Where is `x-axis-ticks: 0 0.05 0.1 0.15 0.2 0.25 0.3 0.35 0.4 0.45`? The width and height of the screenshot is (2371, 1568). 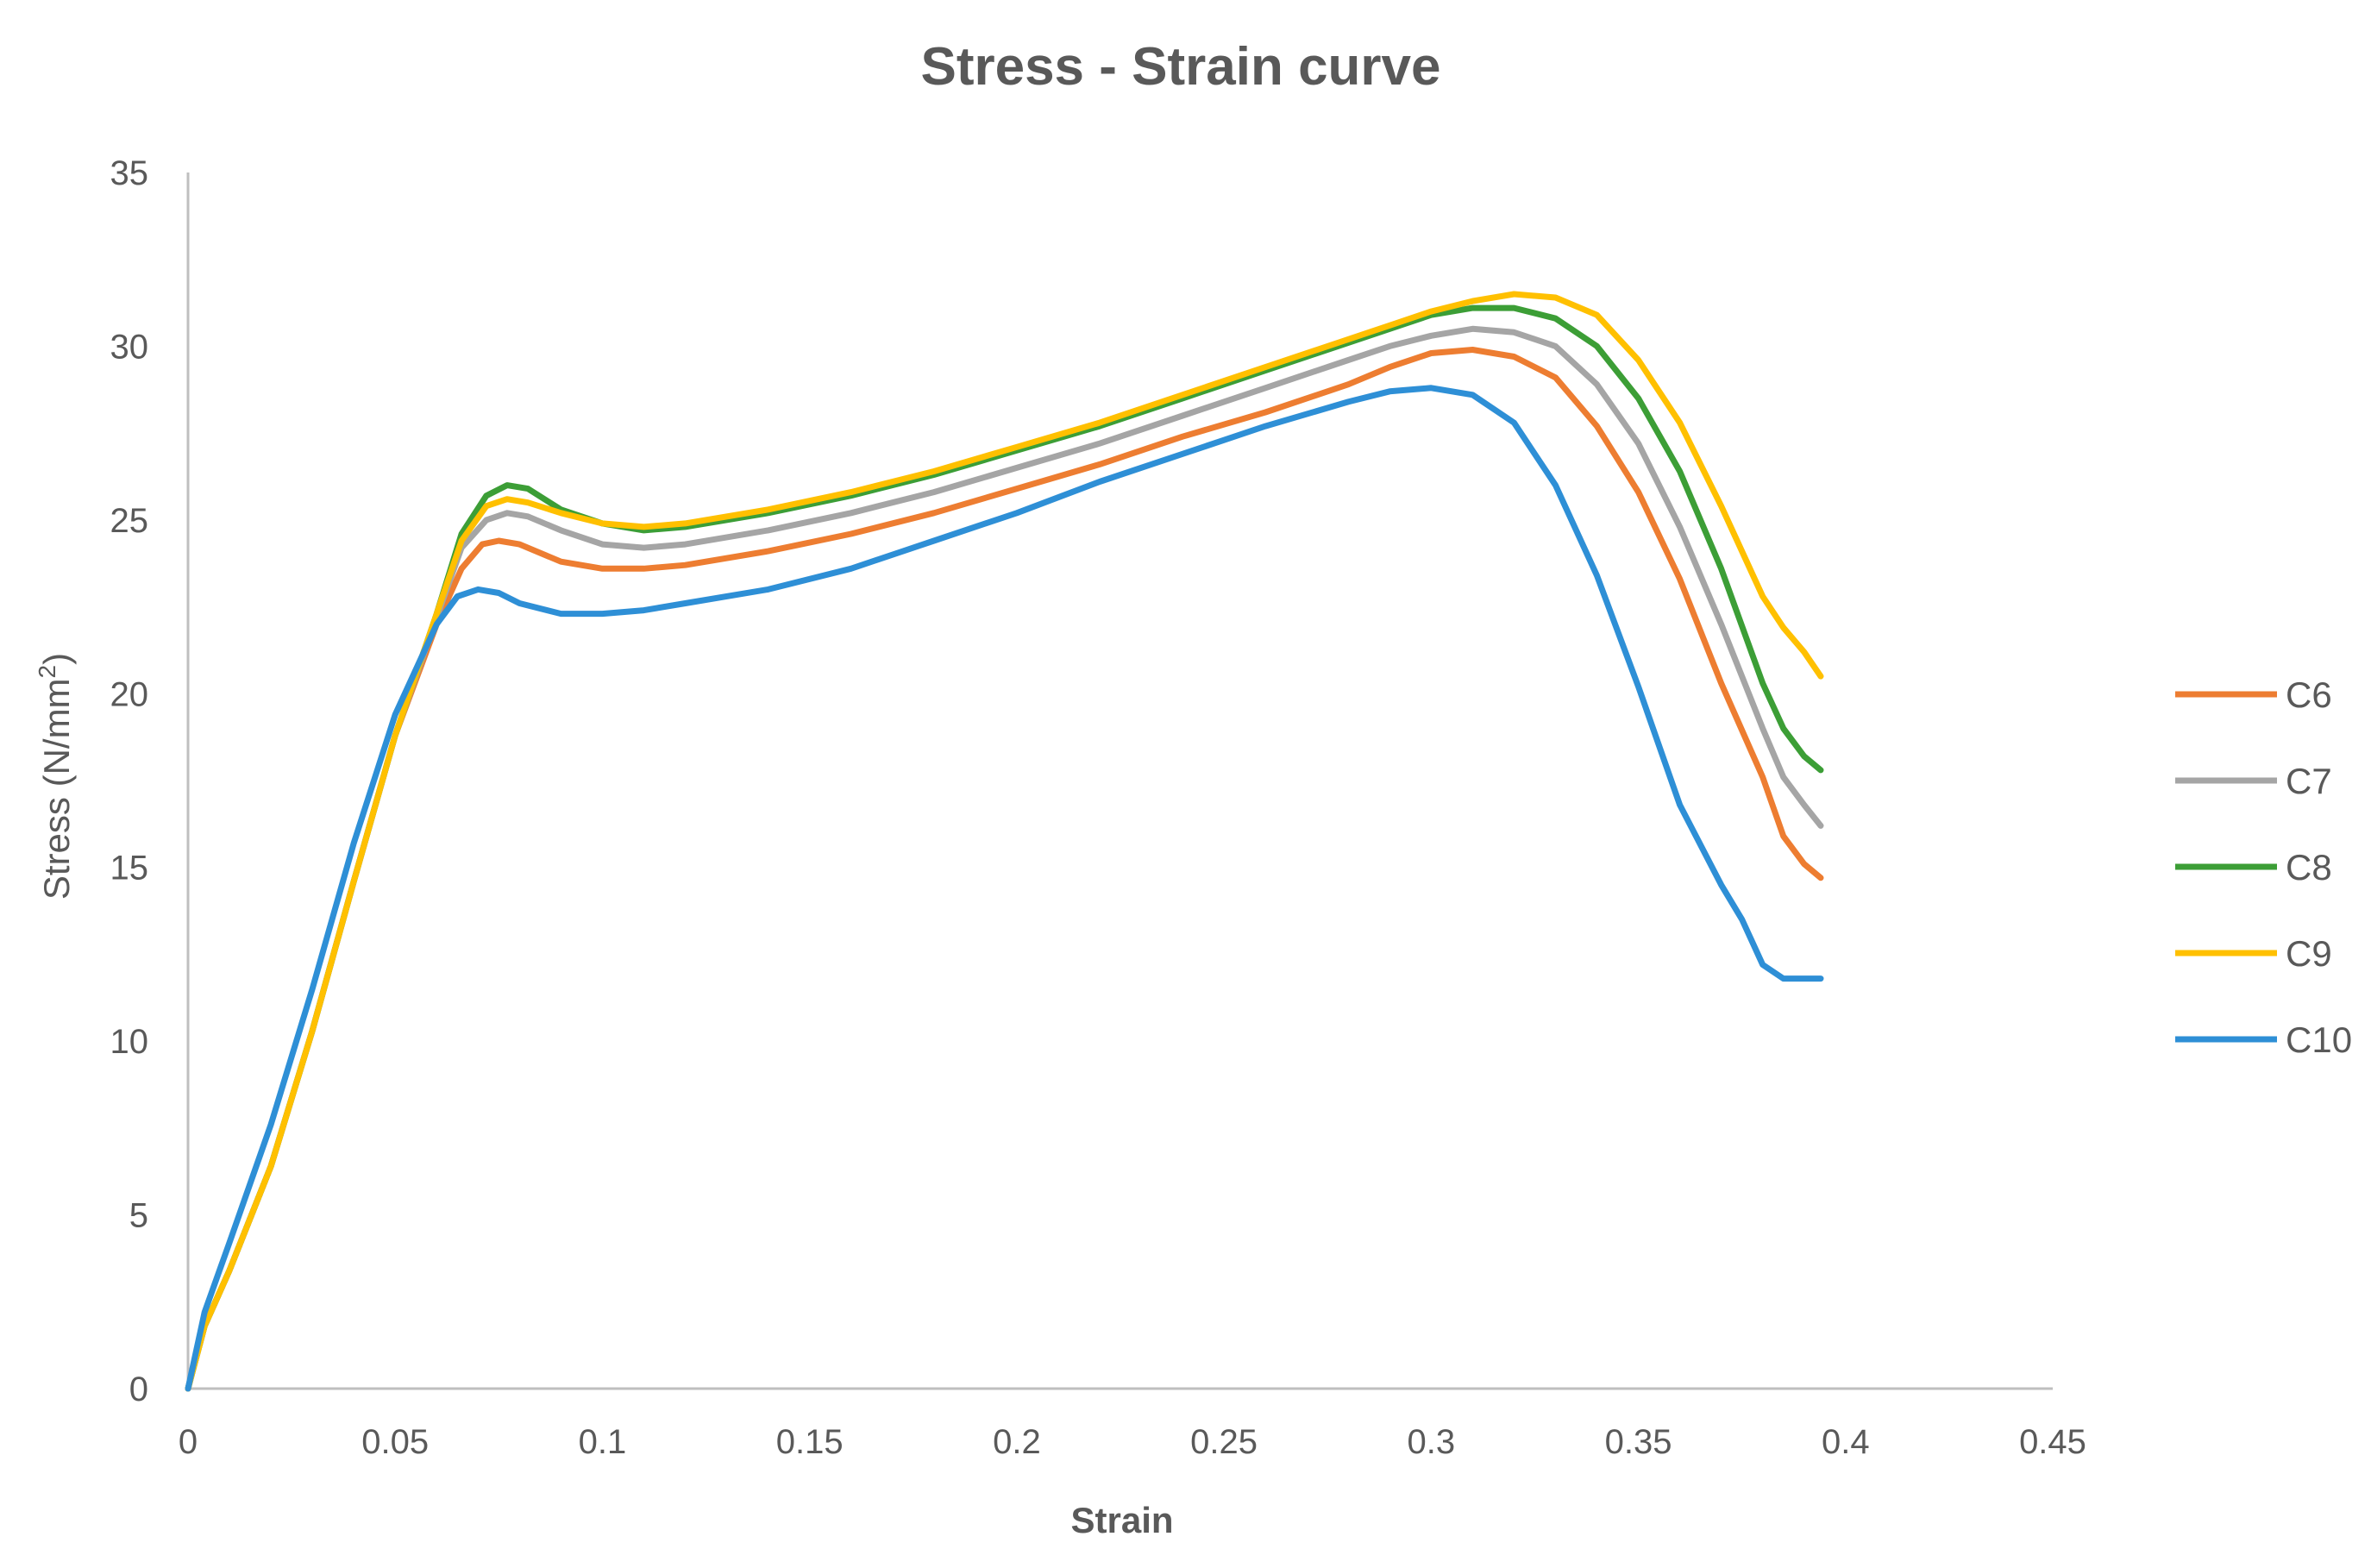 x-axis-ticks: 0 0.05 0.1 0.15 0.2 0.25 0.3 0.35 0.4 0.45 is located at coordinates (1132, 1442).